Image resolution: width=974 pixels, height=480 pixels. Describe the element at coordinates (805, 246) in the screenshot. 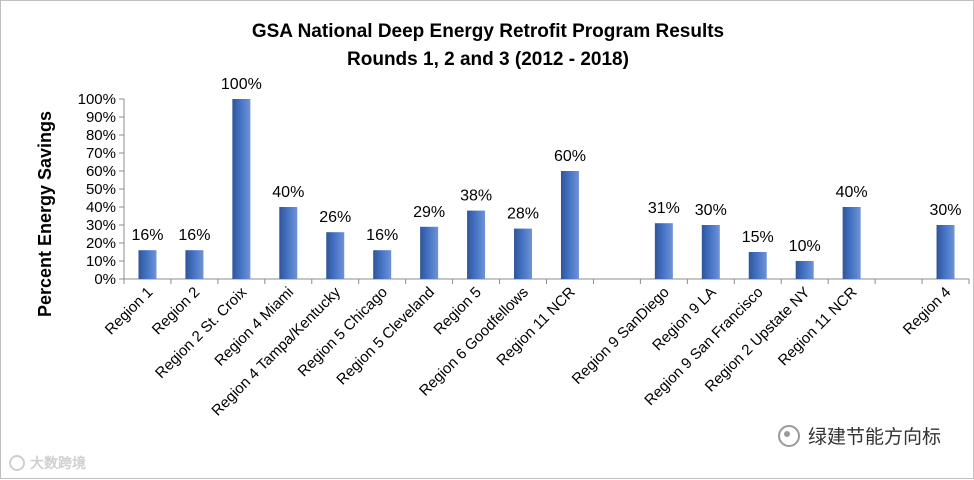

I see `data-label: 10%` at that location.